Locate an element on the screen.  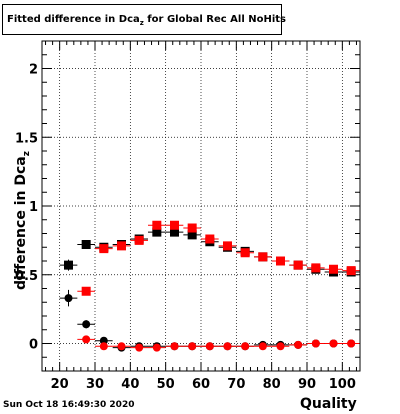
x-tick-label: 20 is located at coordinates (60, 384).